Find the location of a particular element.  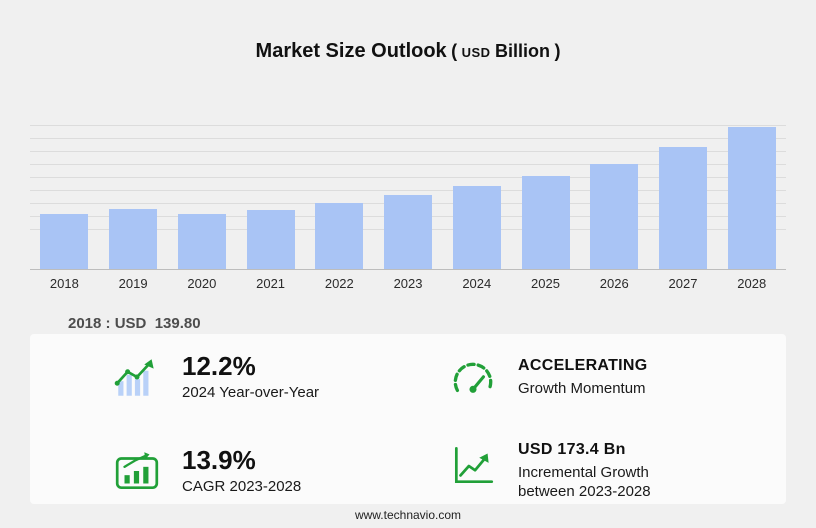

x-axis-label-2026: 2026 is located at coordinates (614, 283).